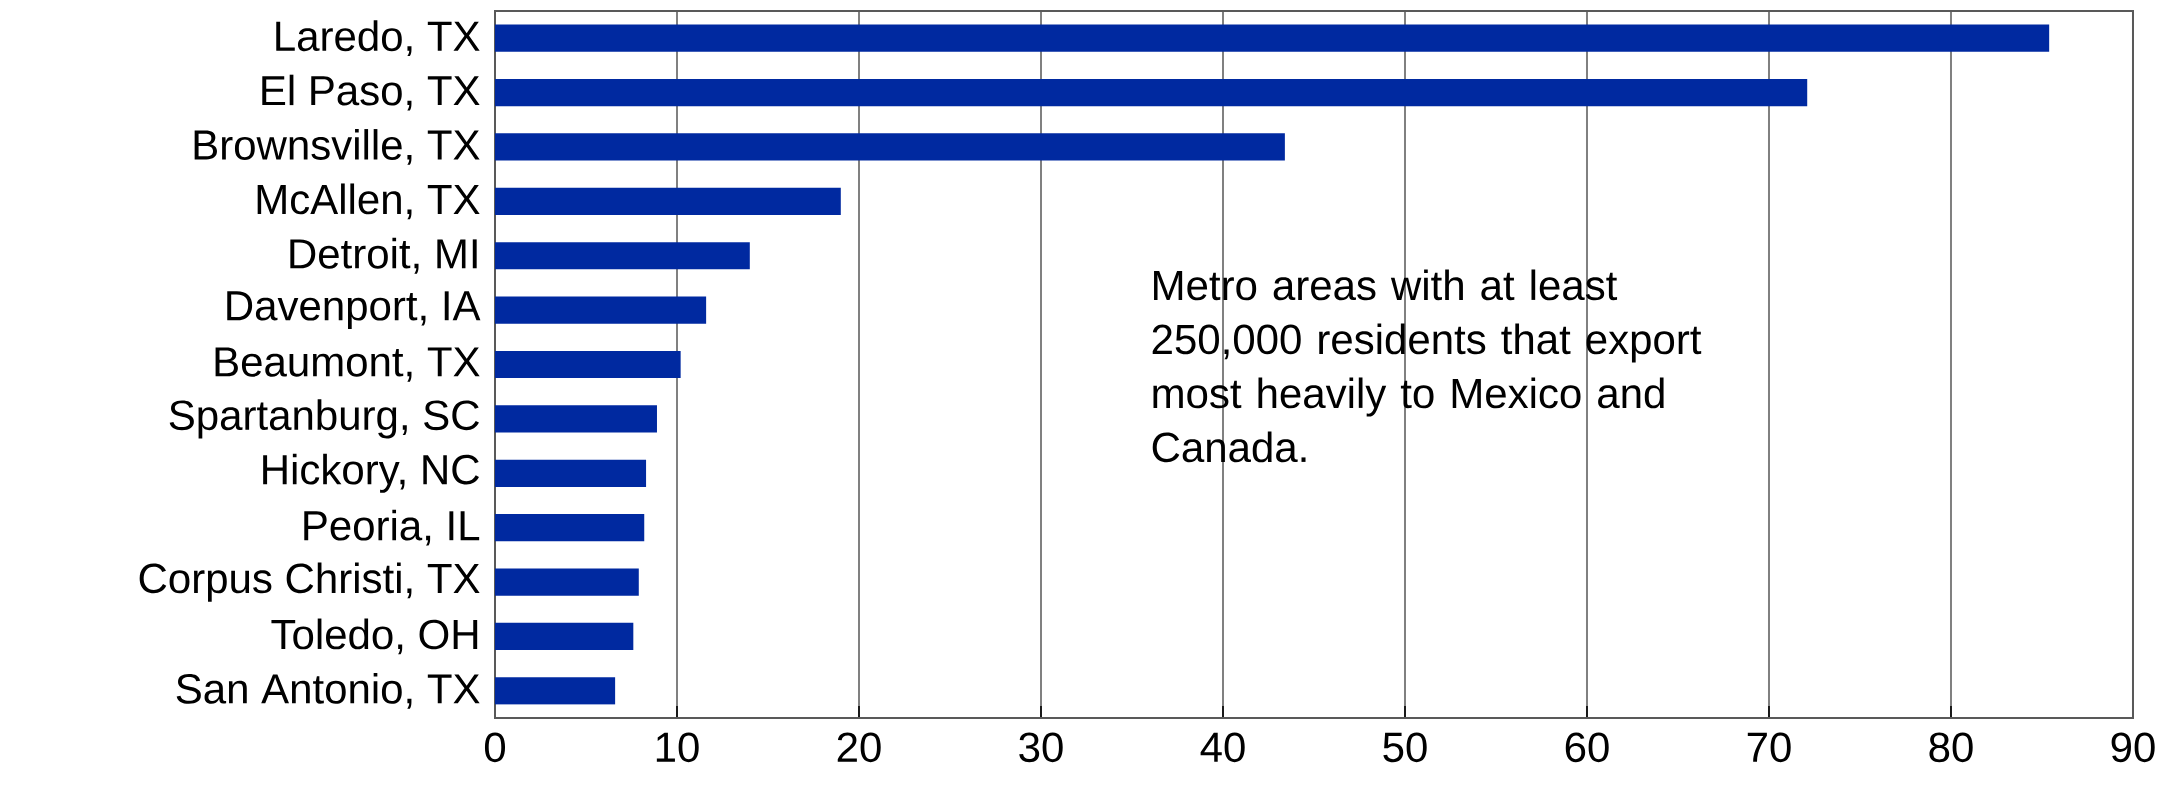  Describe the element at coordinates (1587, 747) in the screenshot. I see `x-tick-label: 60` at that location.